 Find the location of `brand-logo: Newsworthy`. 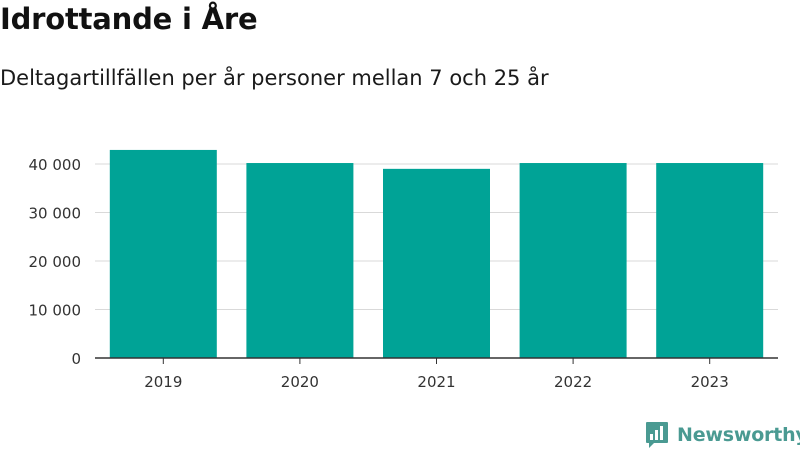

brand-logo: Newsworthy is located at coordinates (722, 435).